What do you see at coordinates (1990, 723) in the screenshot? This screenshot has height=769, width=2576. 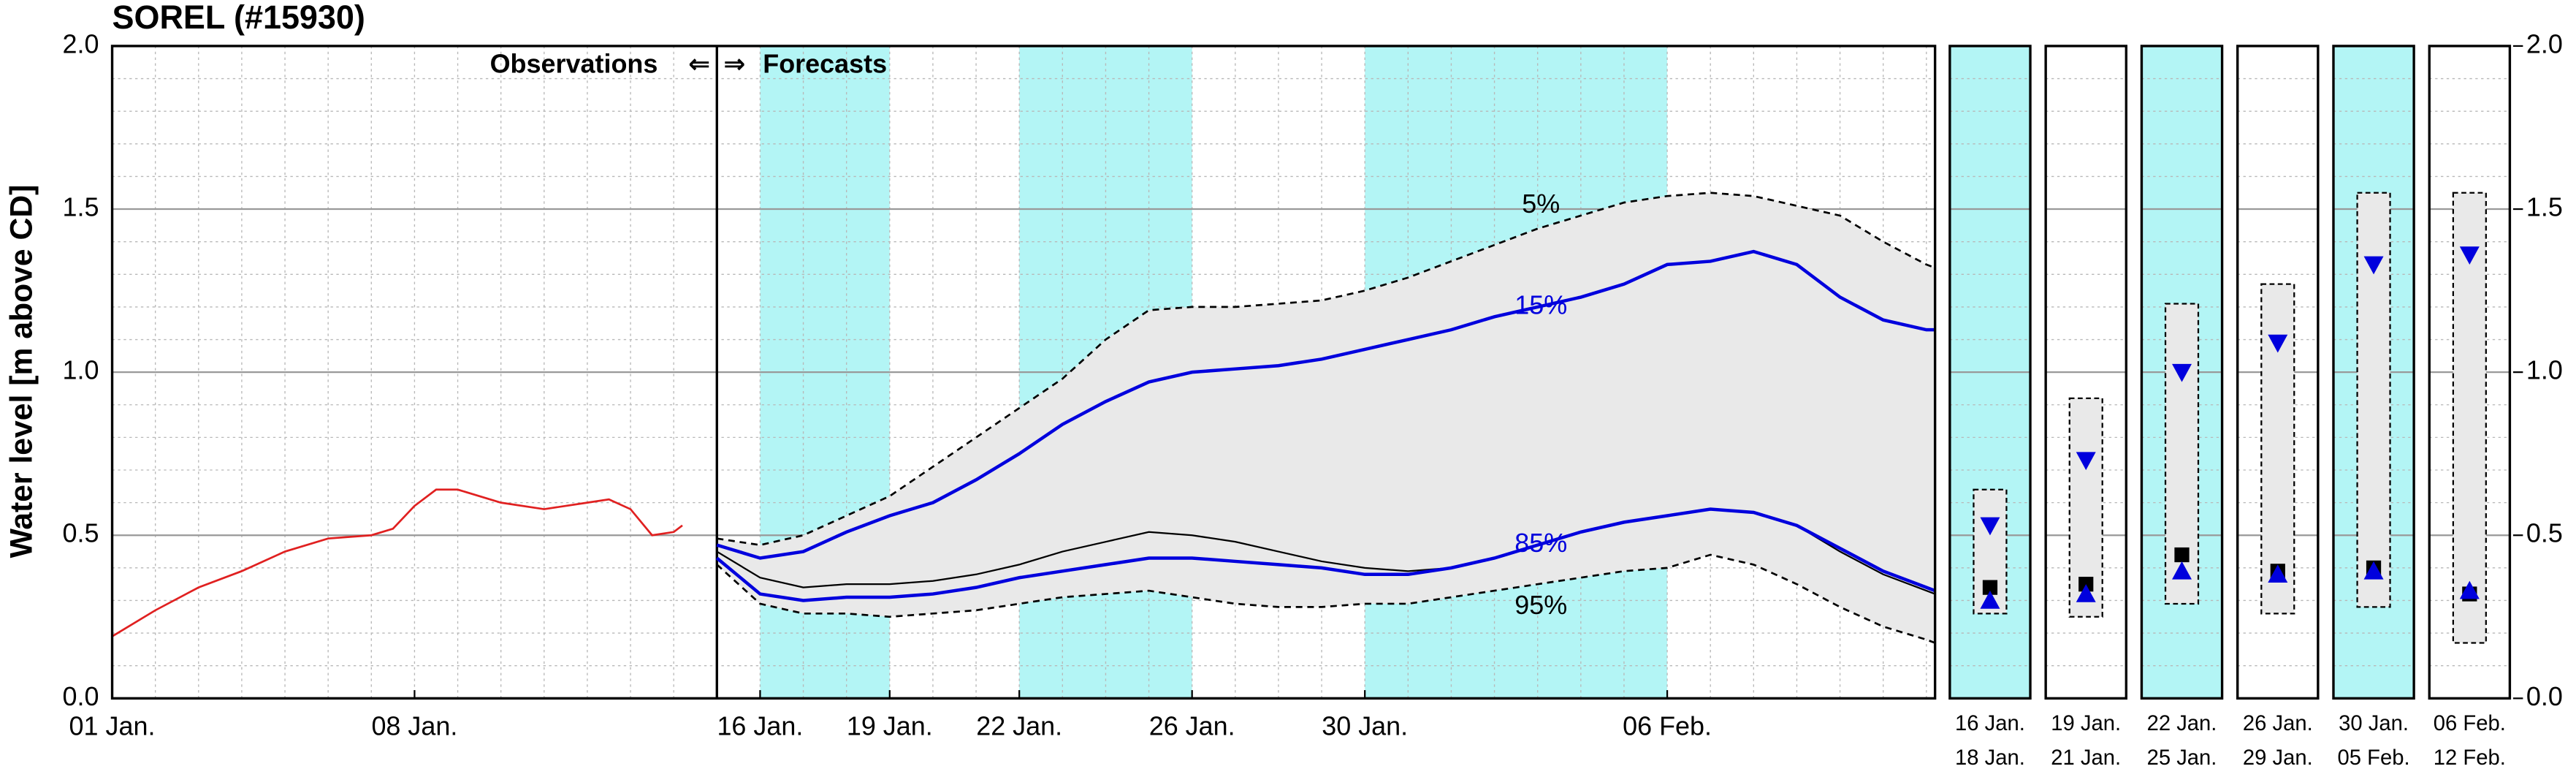 I see `period-start-label: 16 Jan.` at bounding box center [1990, 723].